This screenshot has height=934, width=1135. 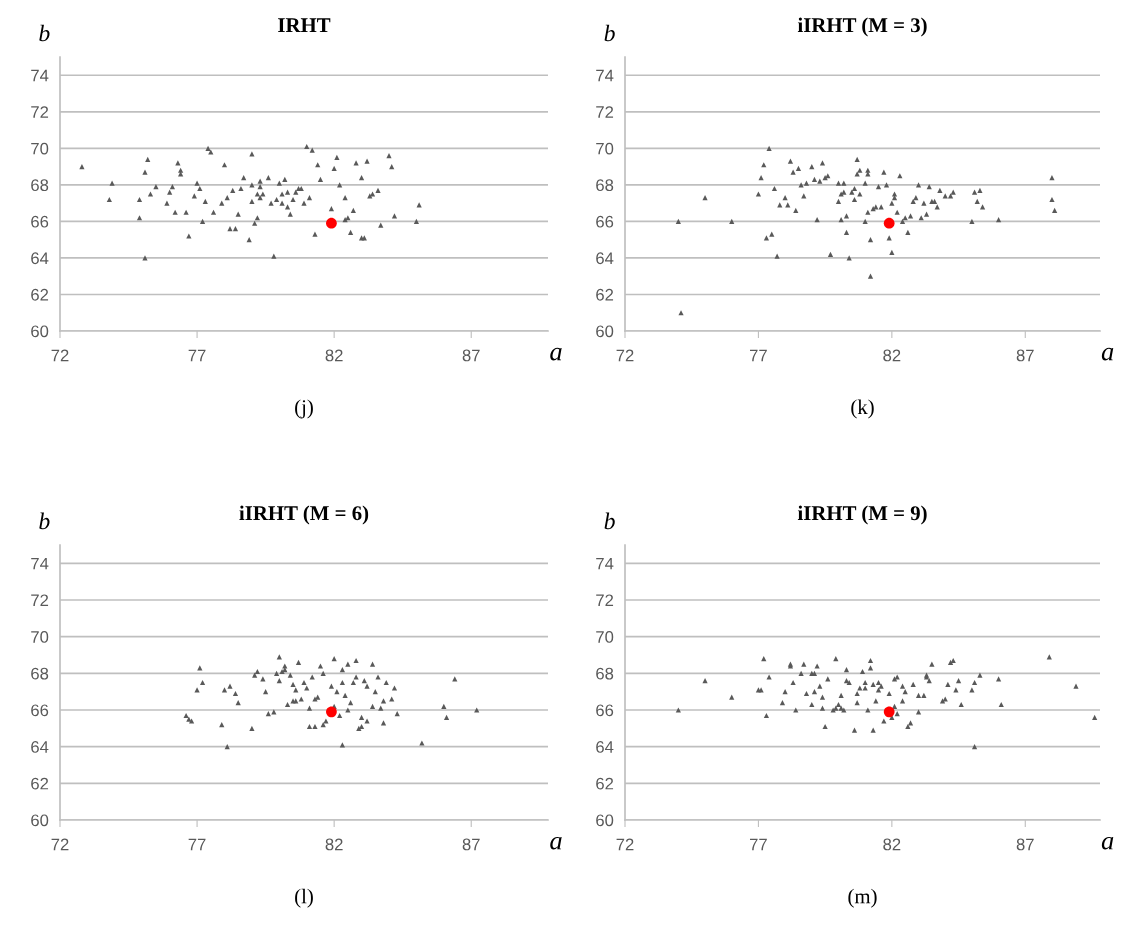 What do you see at coordinates (304, 898) in the screenshot?
I see `text: (l)` at bounding box center [304, 898].